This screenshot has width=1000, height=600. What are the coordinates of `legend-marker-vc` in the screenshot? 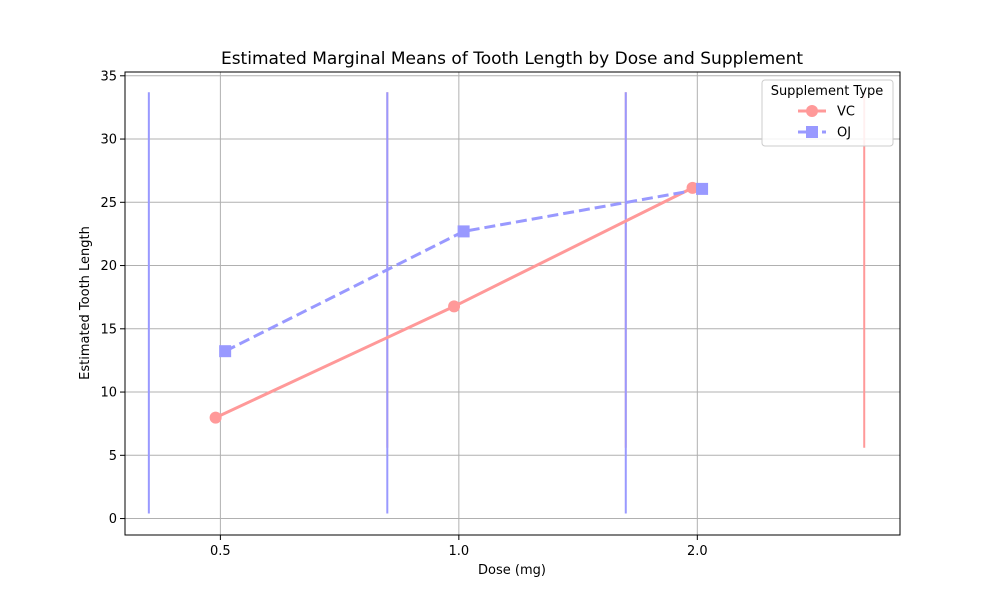 It's located at (812, 111).